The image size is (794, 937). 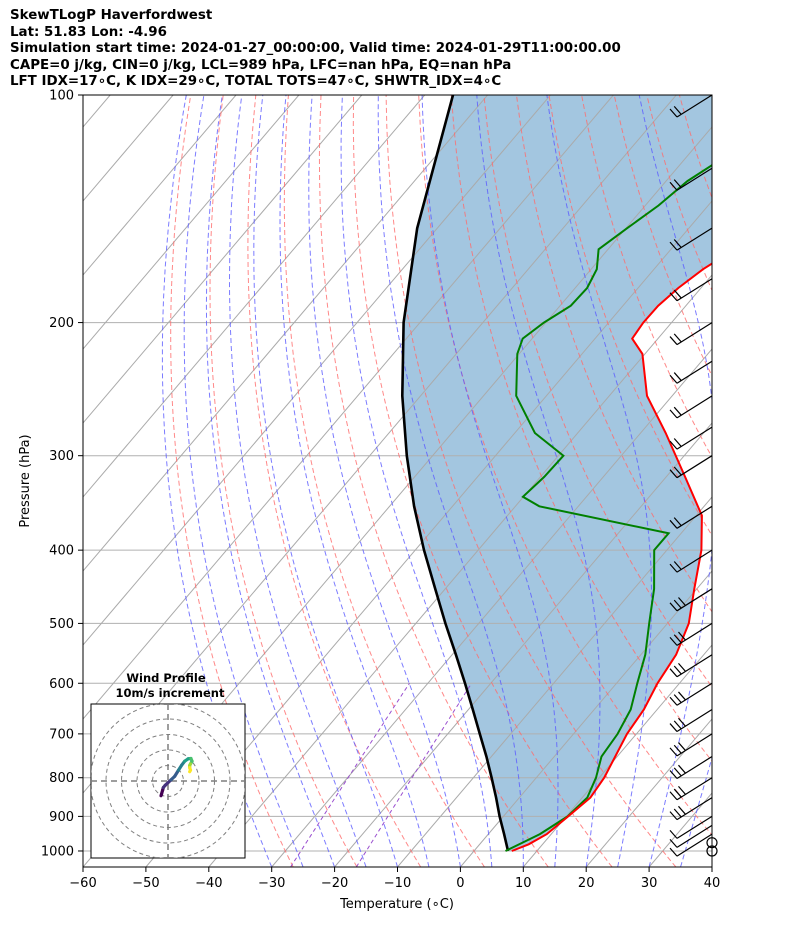 I want to click on x-axis-label: Temperature (∘C), so click(x=396, y=904).